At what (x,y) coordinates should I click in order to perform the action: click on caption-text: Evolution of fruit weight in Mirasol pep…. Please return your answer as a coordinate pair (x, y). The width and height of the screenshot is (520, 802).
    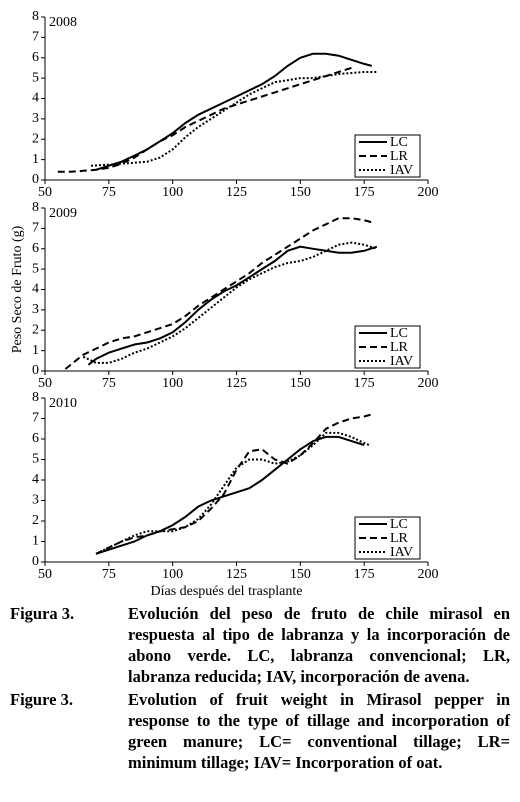
    Looking at the image, I should click on (319, 731).